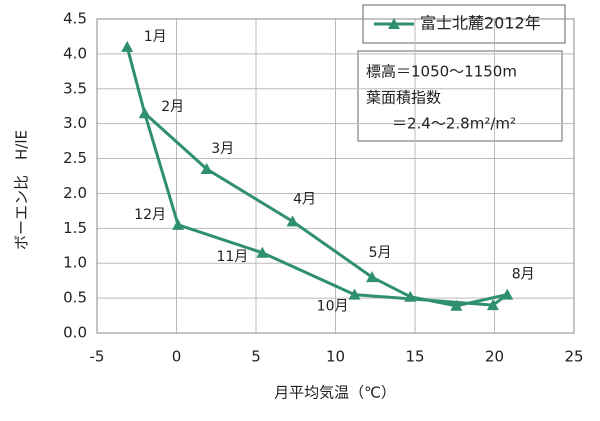 The width and height of the screenshot is (600, 421). What do you see at coordinates (177, 357) in the screenshot?
I see `x-tick-label: 0` at bounding box center [177, 357].